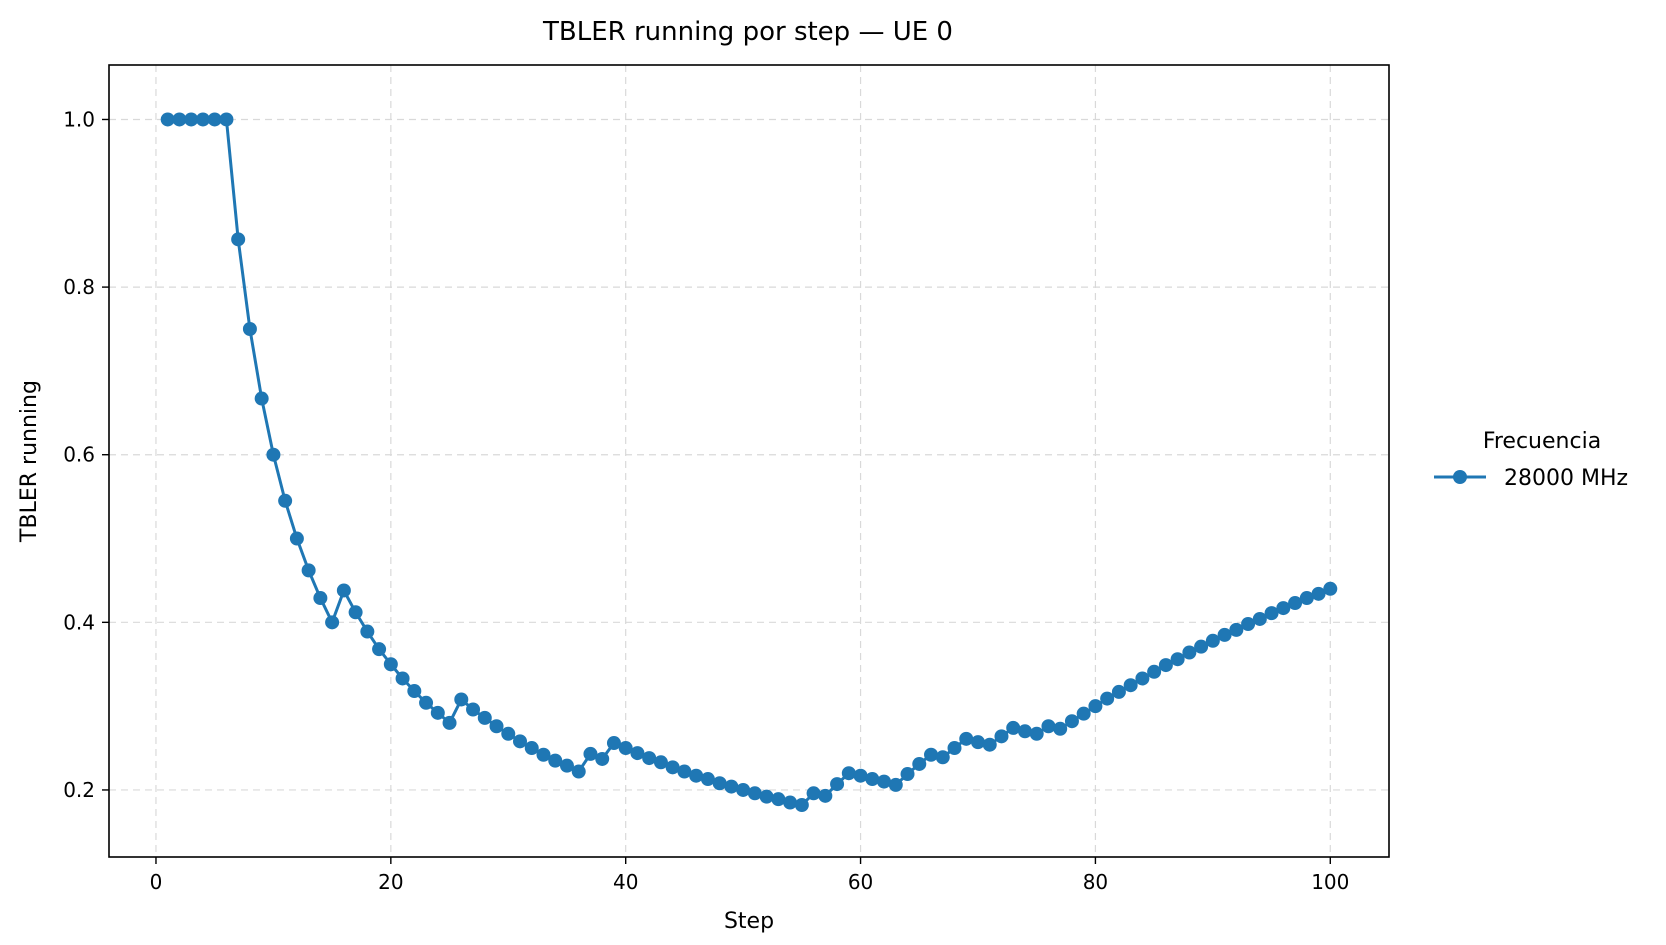 The image size is (1666, 945). Describe the element at coordinates (747, 32) in the screenshot. I see `chart-title: TBLER running por step — UE 0` at that location.